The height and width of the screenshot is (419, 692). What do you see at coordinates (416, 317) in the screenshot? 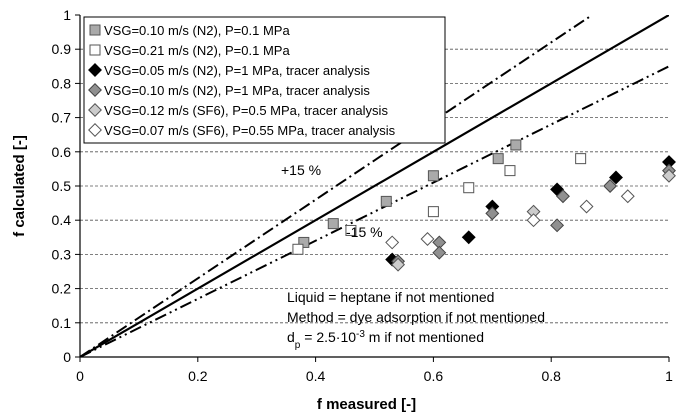
I see `note-method: Method = dye adsorption if not mentioned` at bounding box center [416, 317].